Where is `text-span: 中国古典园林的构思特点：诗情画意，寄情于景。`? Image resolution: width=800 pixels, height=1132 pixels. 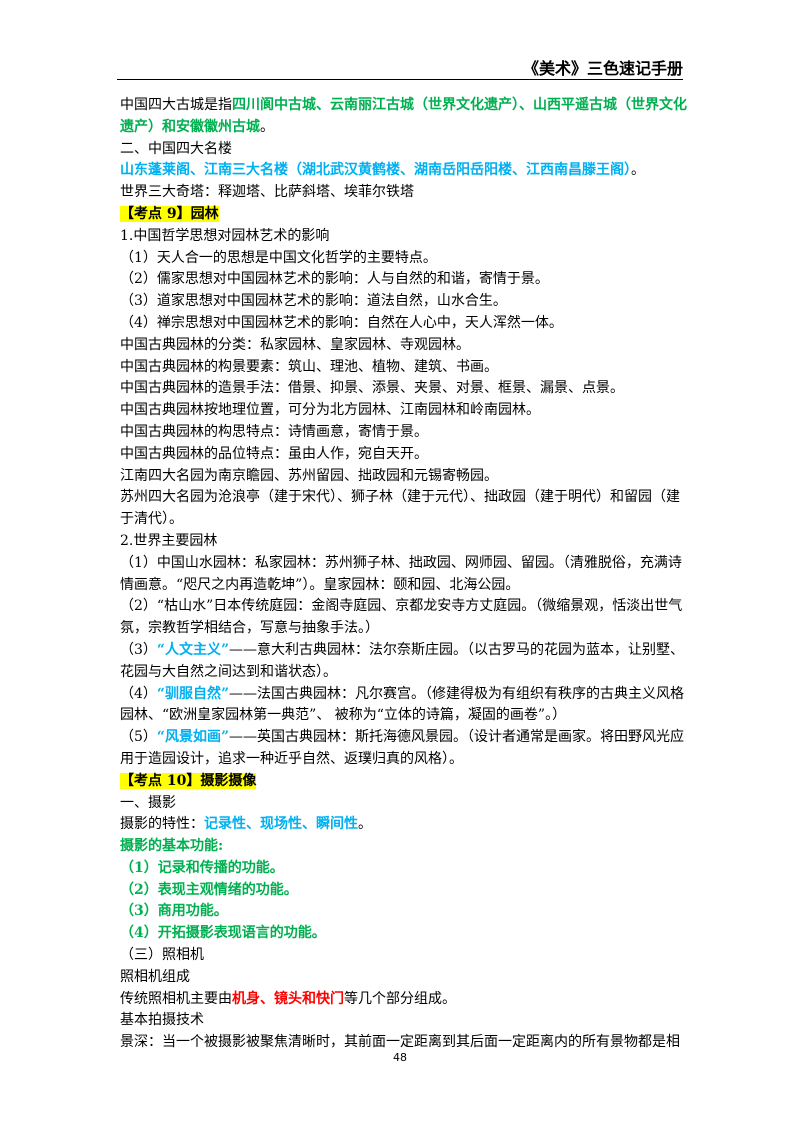 text-span: 中国古典园林的构思特点：诗情画意，寄情于景。 is located at coordinates (274, 431).